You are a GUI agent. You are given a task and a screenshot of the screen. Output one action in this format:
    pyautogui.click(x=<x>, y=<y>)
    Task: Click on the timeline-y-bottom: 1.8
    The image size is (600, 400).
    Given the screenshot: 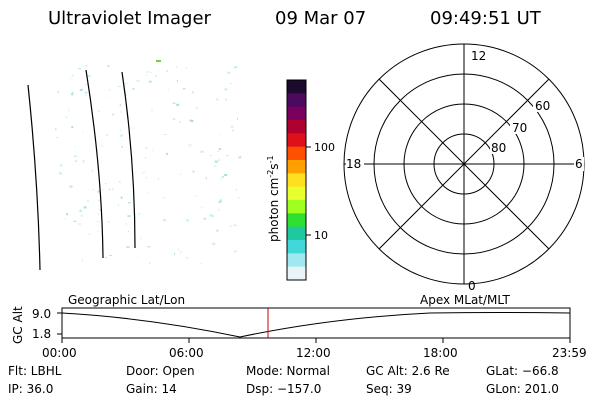 What is the action you would take?
    pyautogui.click(x=41, y=334)
    